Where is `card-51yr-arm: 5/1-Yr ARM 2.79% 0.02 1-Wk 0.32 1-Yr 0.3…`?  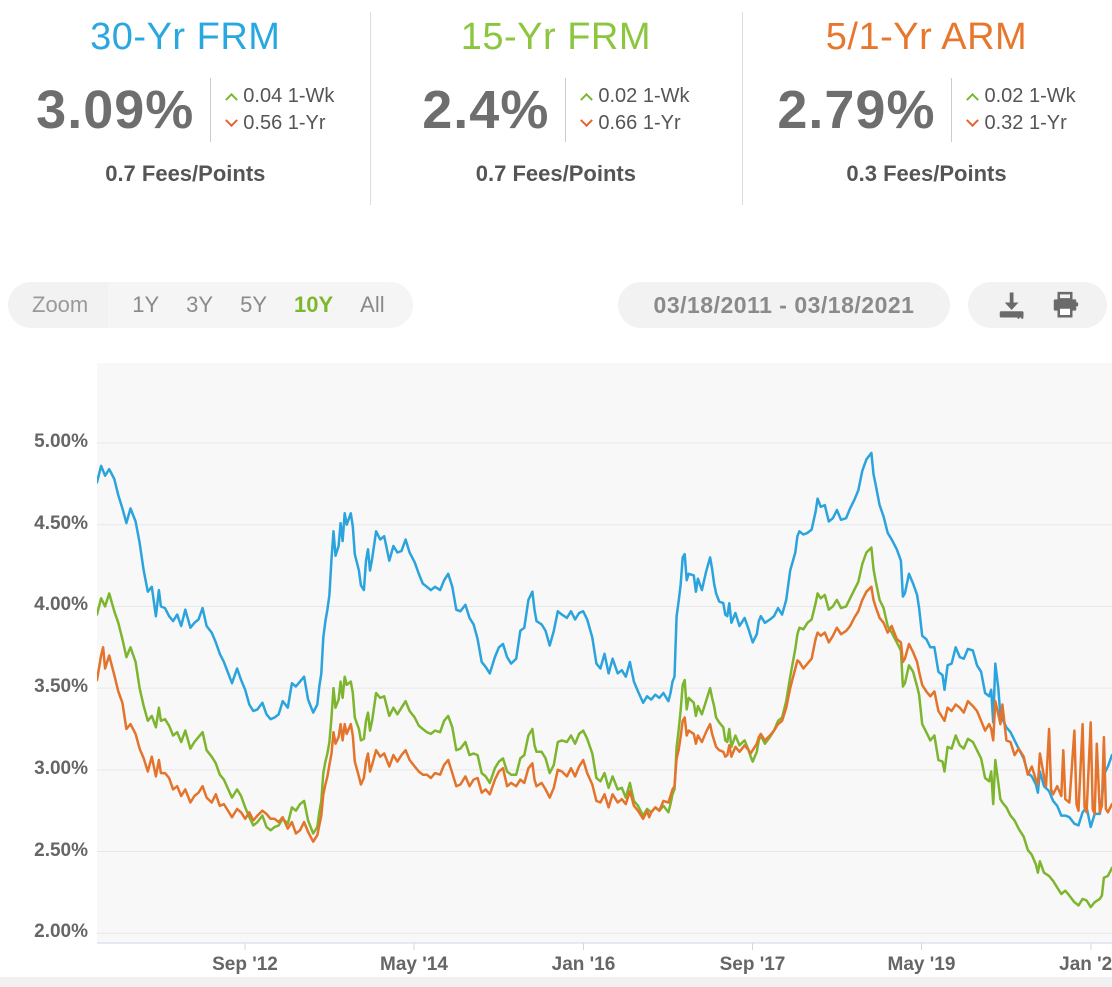
card-51yr-arm: 5/1-Yr ARM 2.79% 0.02 1-Wk 0.32 1-Yr 0.3… is located at coordinates (926, 107).